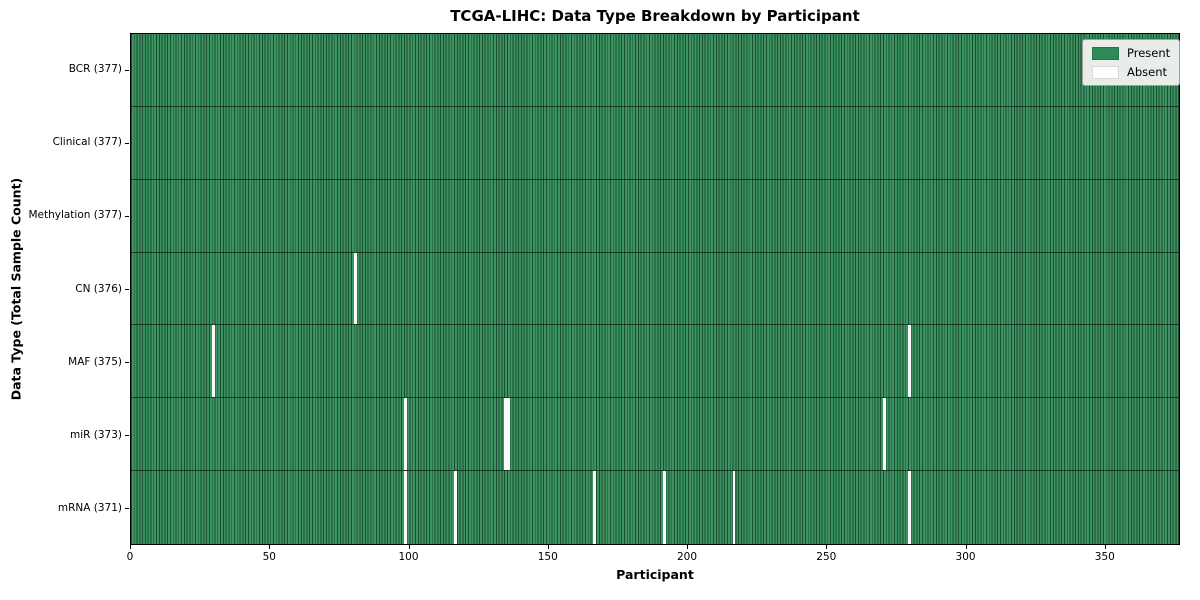 The image size is (1200, 600). I want to click on legend-entry: Present, so click(1131, 53).